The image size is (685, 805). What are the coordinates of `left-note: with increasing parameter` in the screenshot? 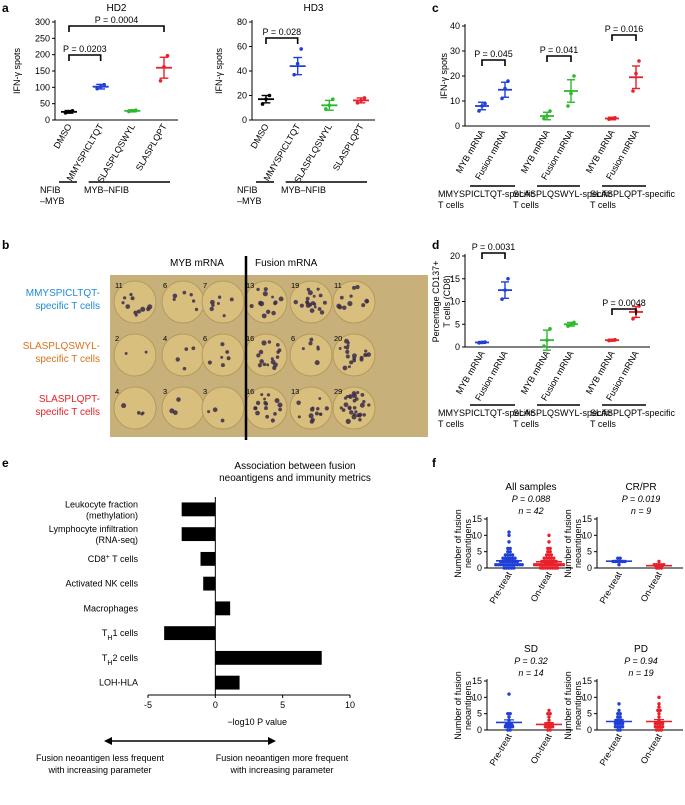 It's located at (99, 770).